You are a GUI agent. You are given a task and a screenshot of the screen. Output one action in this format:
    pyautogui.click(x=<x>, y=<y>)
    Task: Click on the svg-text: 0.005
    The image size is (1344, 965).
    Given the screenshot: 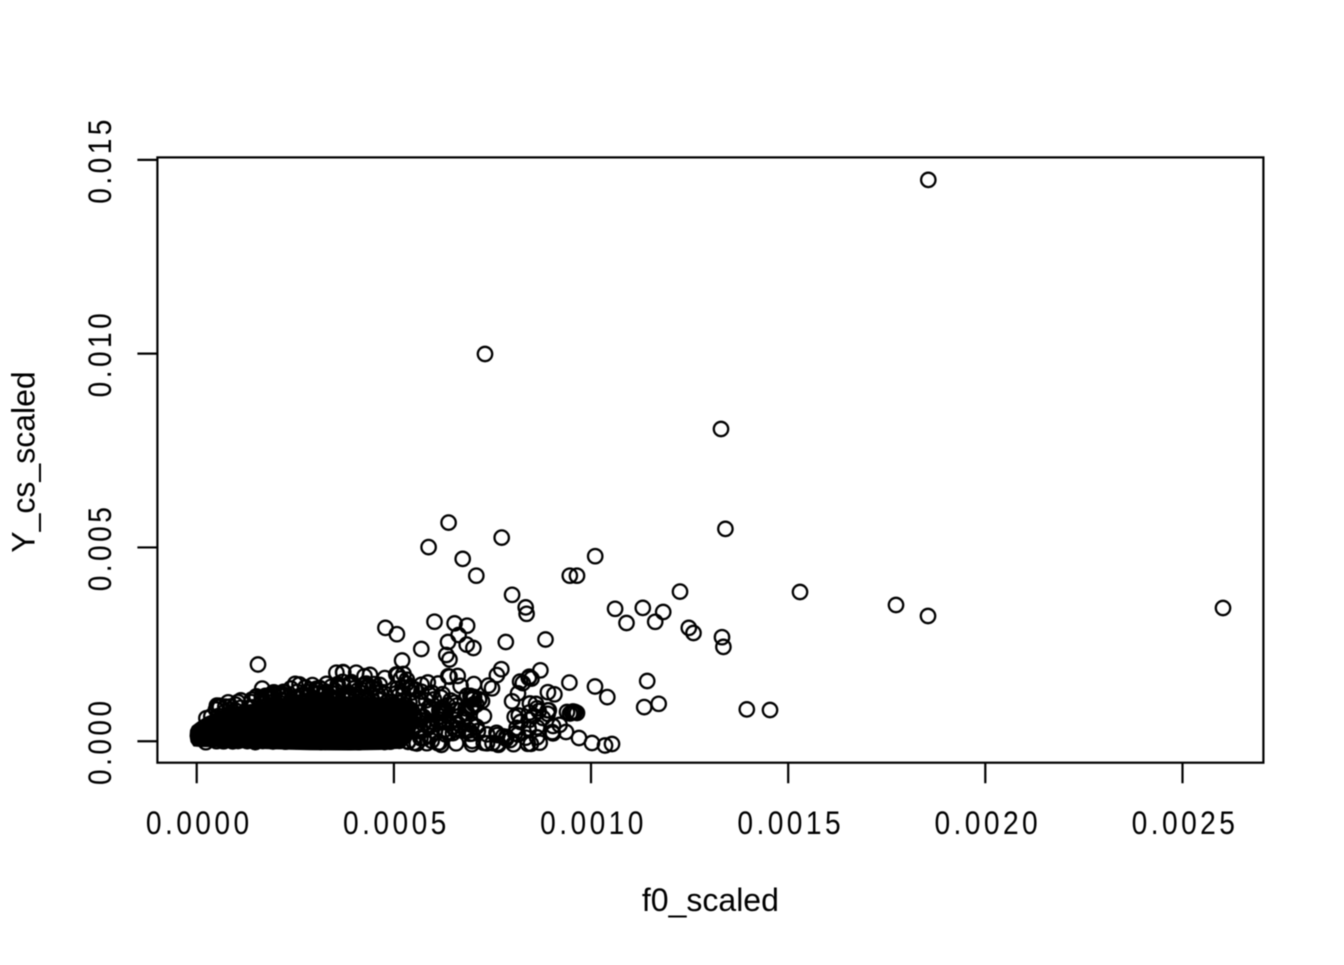 What is the action you would take?
    pyautogui.click(x=101, y=548)
    